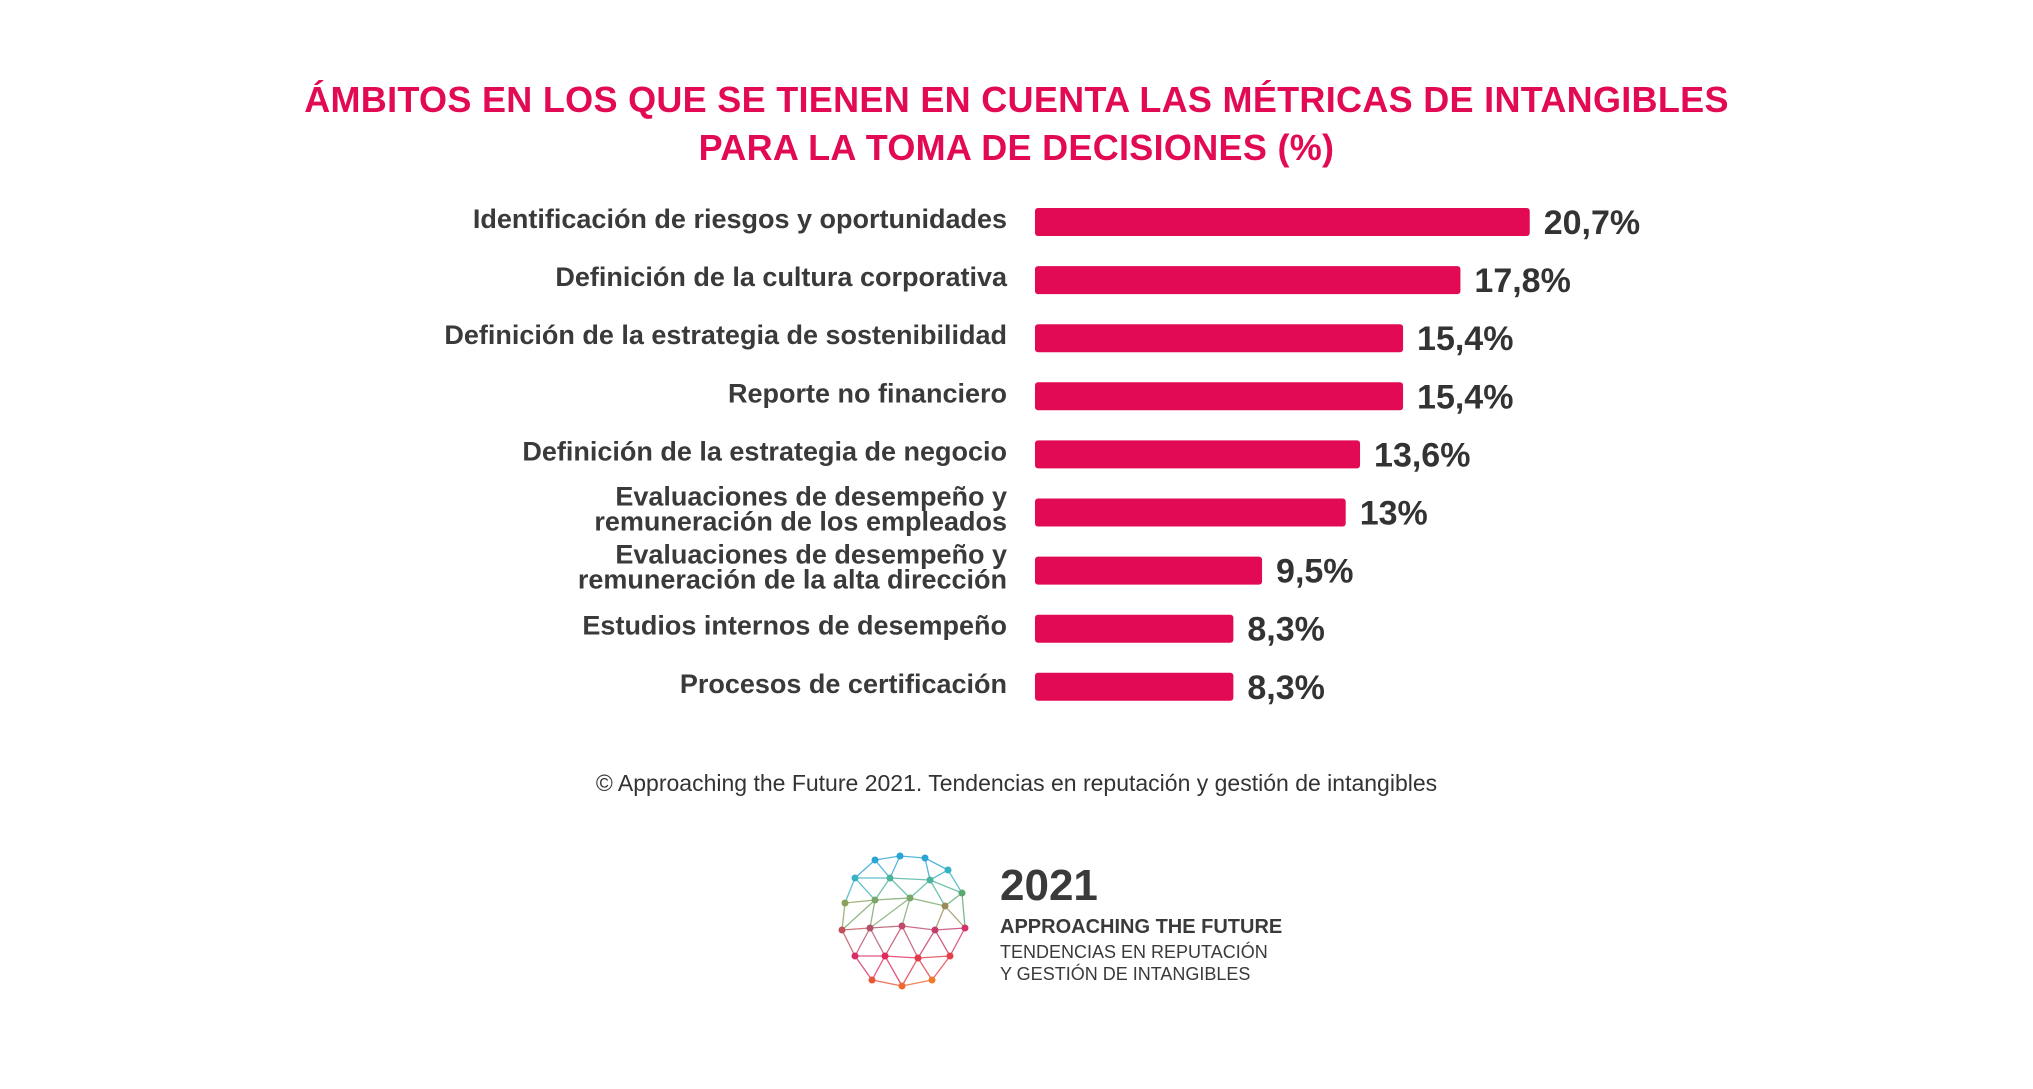 Image resolution: width=2033 pixels, height=1089 pixels. Describe the element at coordinates (1522, 281) in the screenshot. I see `value-label-1: 17,8%` at that location.